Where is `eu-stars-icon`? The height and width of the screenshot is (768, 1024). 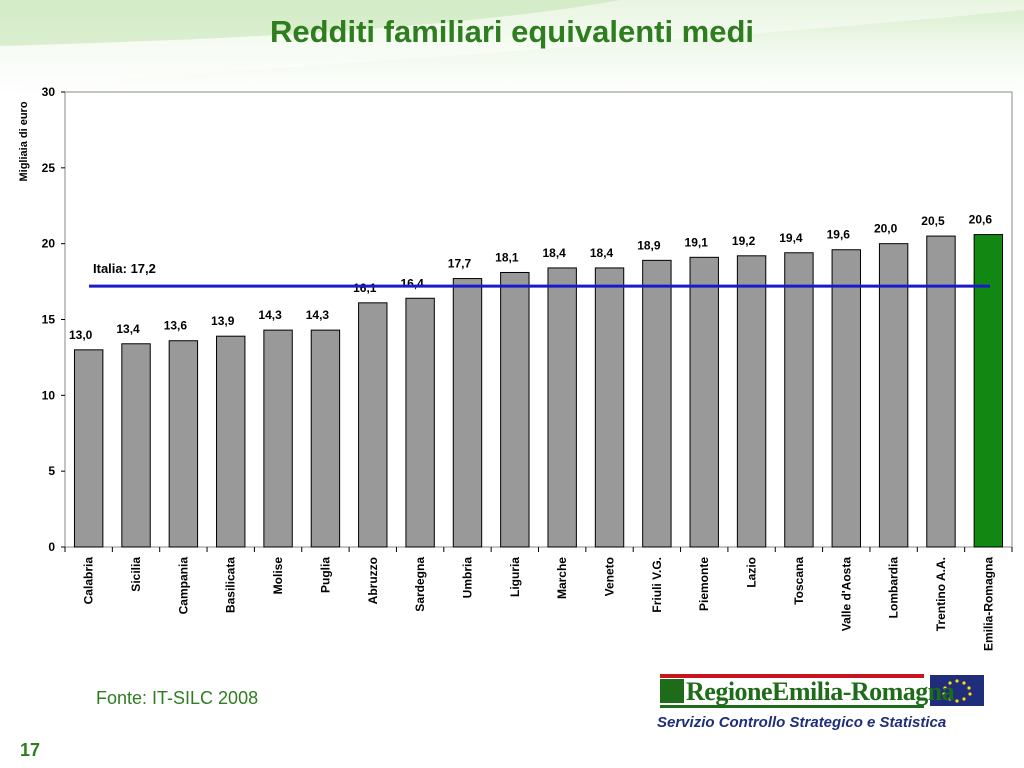 eu-stars-icon is located at coordinates (957, 691).